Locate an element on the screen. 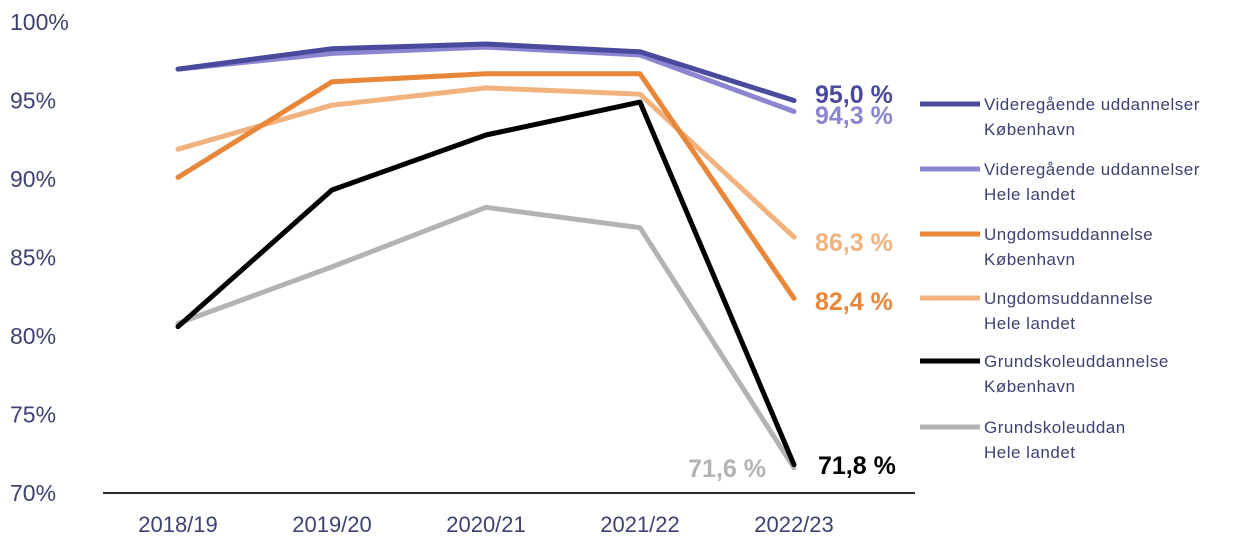 The height and width of the screenshot is (539, 1258). y-tick-label: 85% is located at coordinates (33, 258).